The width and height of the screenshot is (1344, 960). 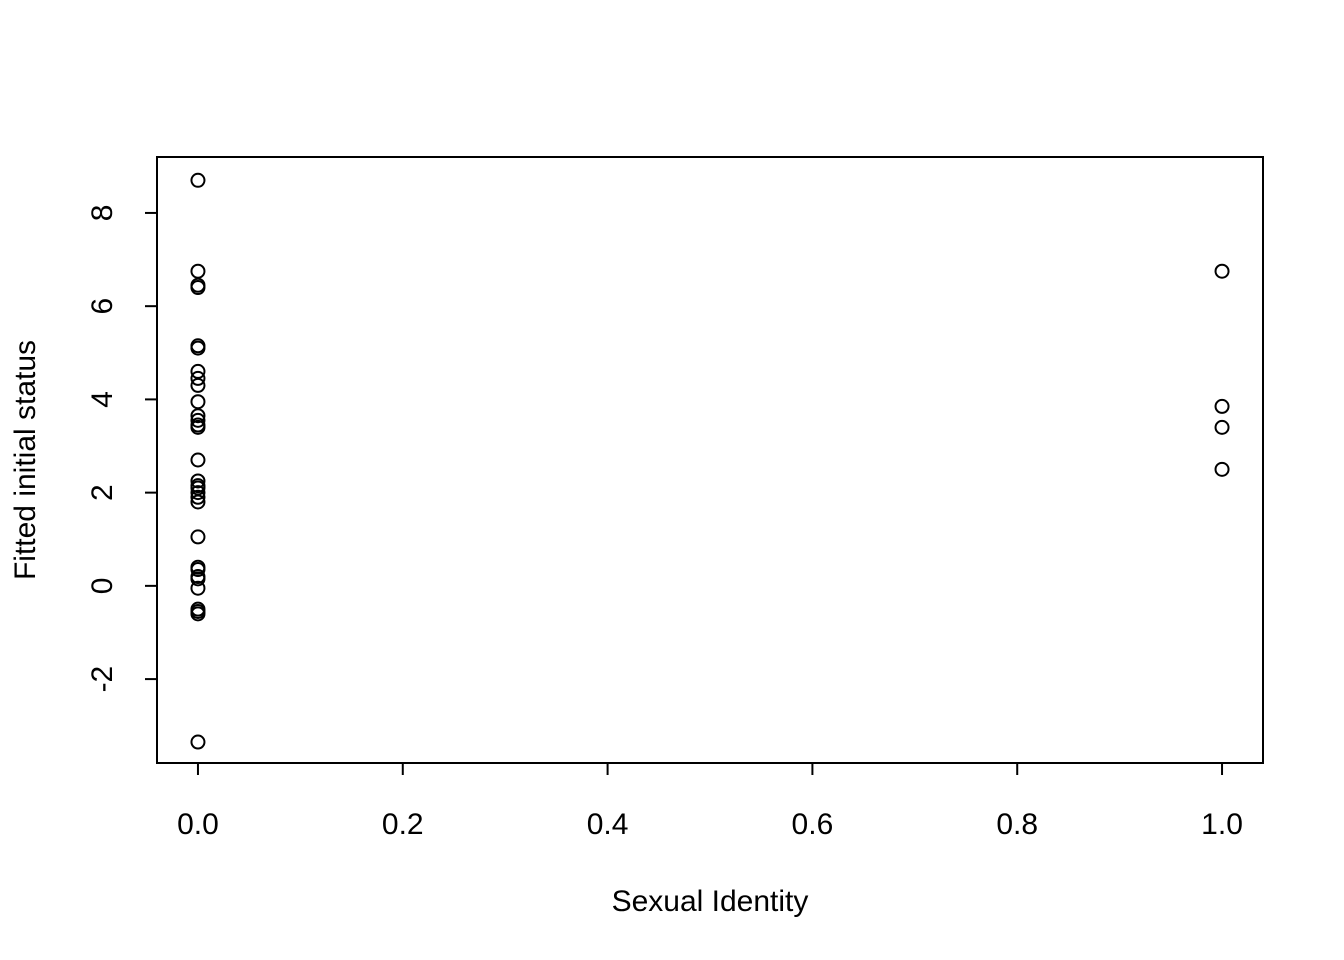 What do you see at coordinates (1222, 824) in the screenshot?
I see `x-tick-label: 1.0` at bounding box center [1222, 824].